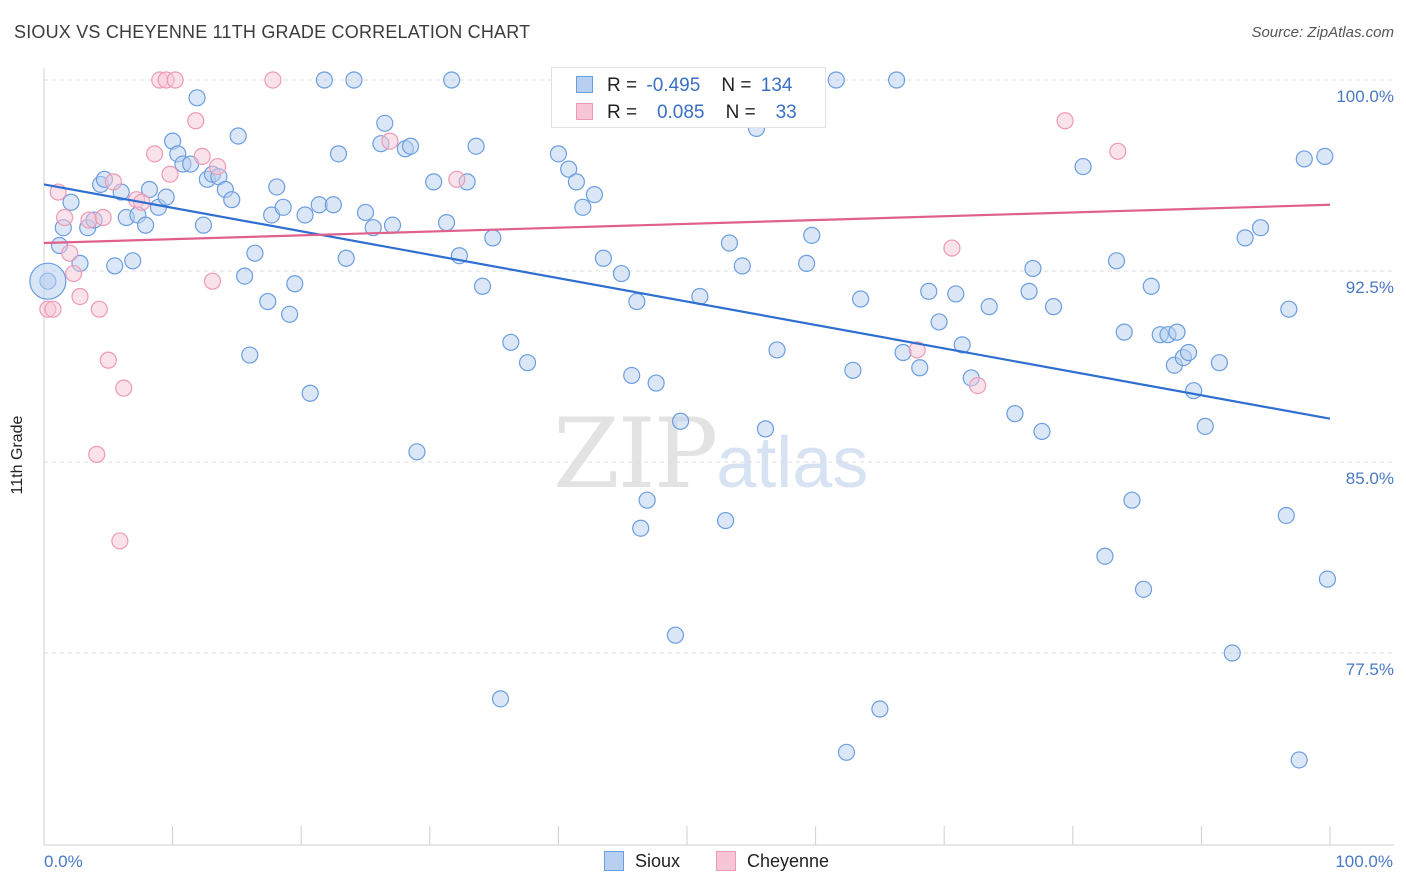 Image resolution: width=1406 pixels, height=892 pixels. I want to click on series-legend-cheyenne: Cheyenne, so click(772, 861).